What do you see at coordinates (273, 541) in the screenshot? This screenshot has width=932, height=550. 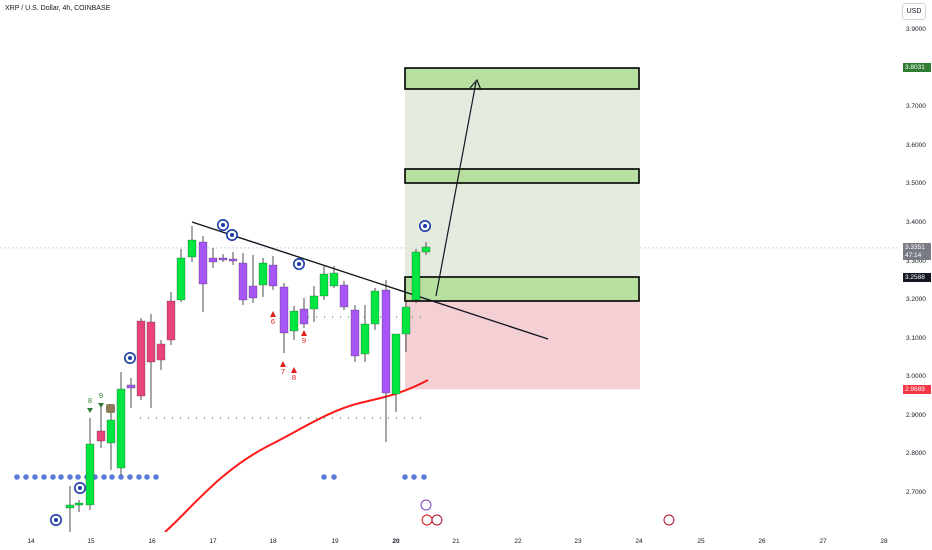 I see `time-tick-label: 18` at bounding box center [273, 541].